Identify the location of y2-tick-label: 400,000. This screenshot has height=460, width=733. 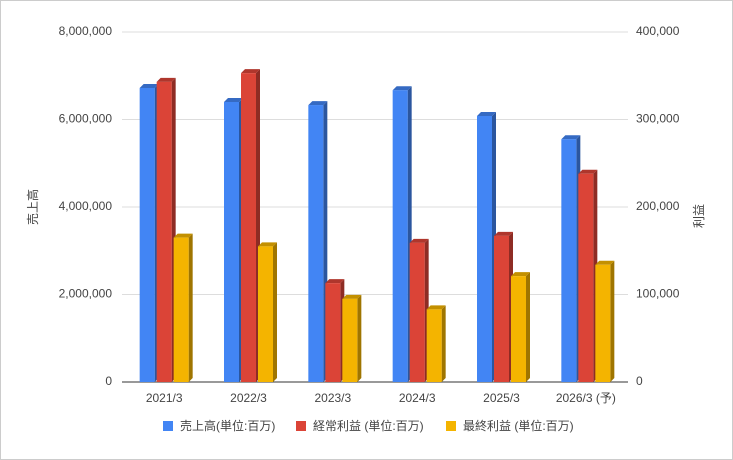
(658, 31).